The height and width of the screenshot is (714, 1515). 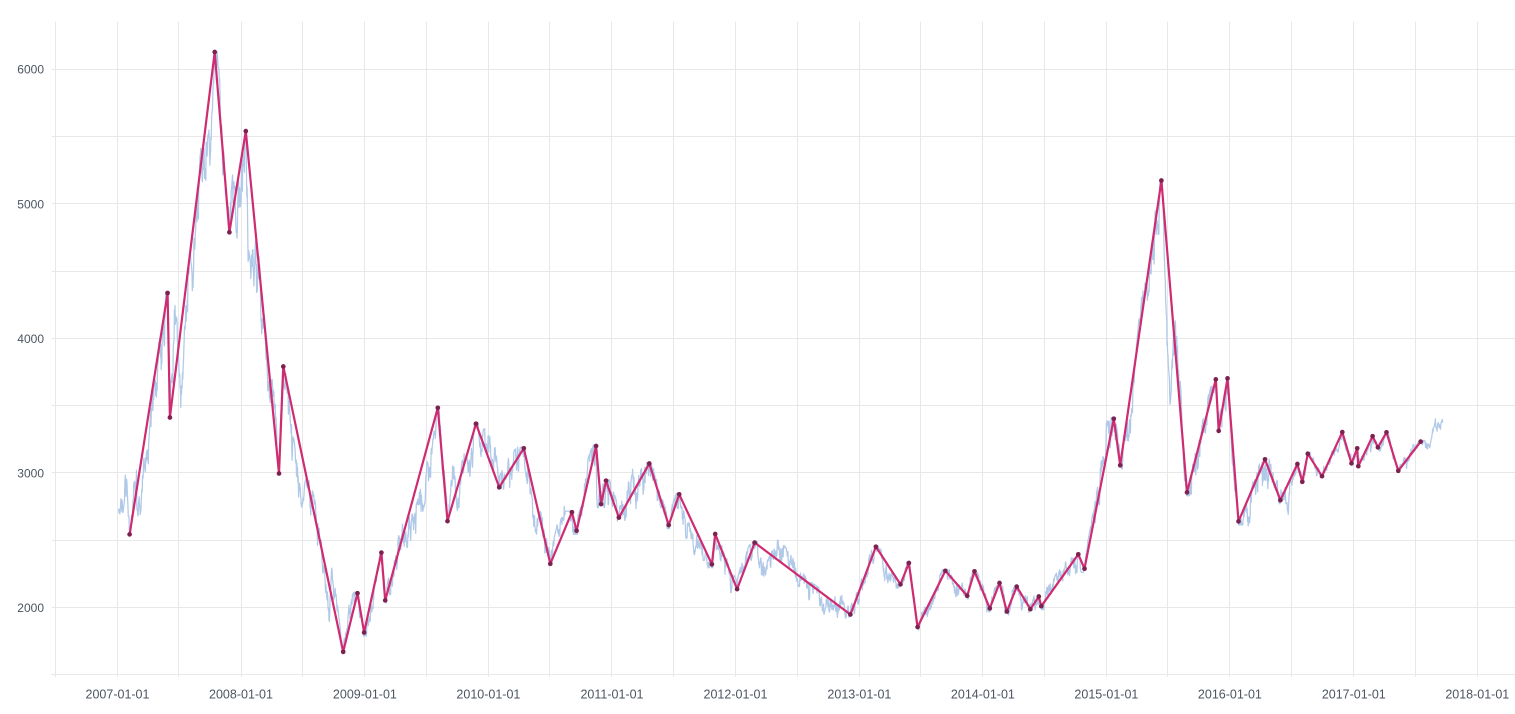 What do you see at coordinates (1230, 695) in the screenshot?
I see `svg-text: 2016-01-01` at bounding box center [1230, 695].